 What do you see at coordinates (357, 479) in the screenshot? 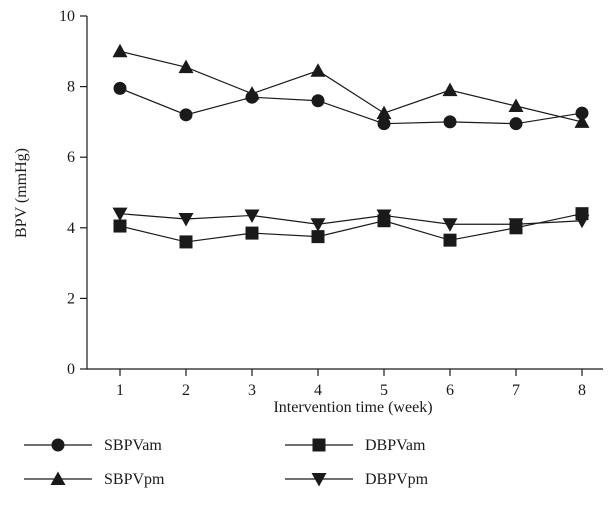
I see `legend-item-dbpvpm: DBPVpm` at bounding box center [357, 479].